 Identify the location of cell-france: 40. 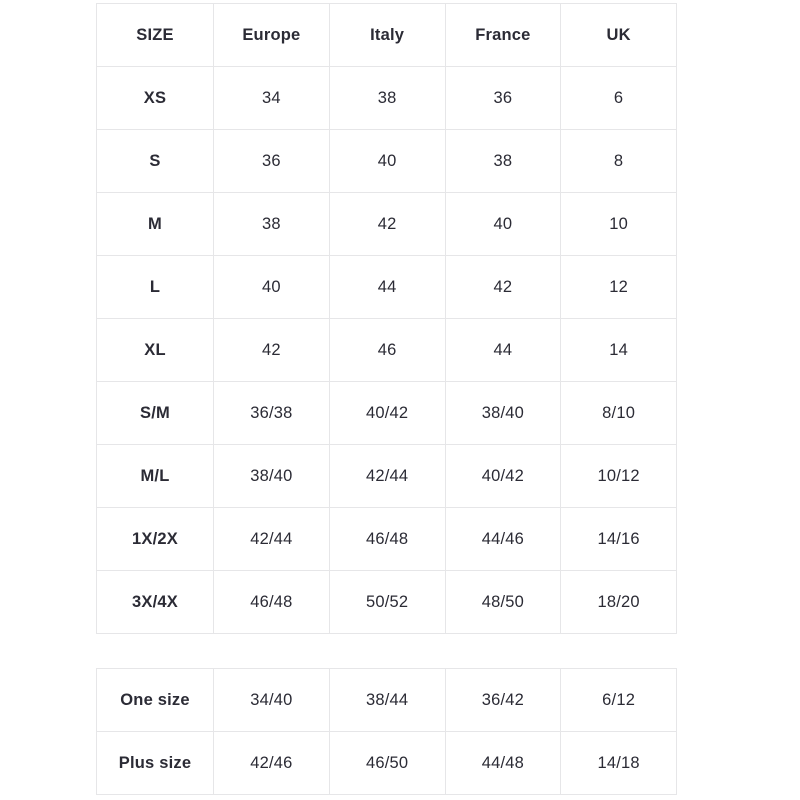
(503, 224).